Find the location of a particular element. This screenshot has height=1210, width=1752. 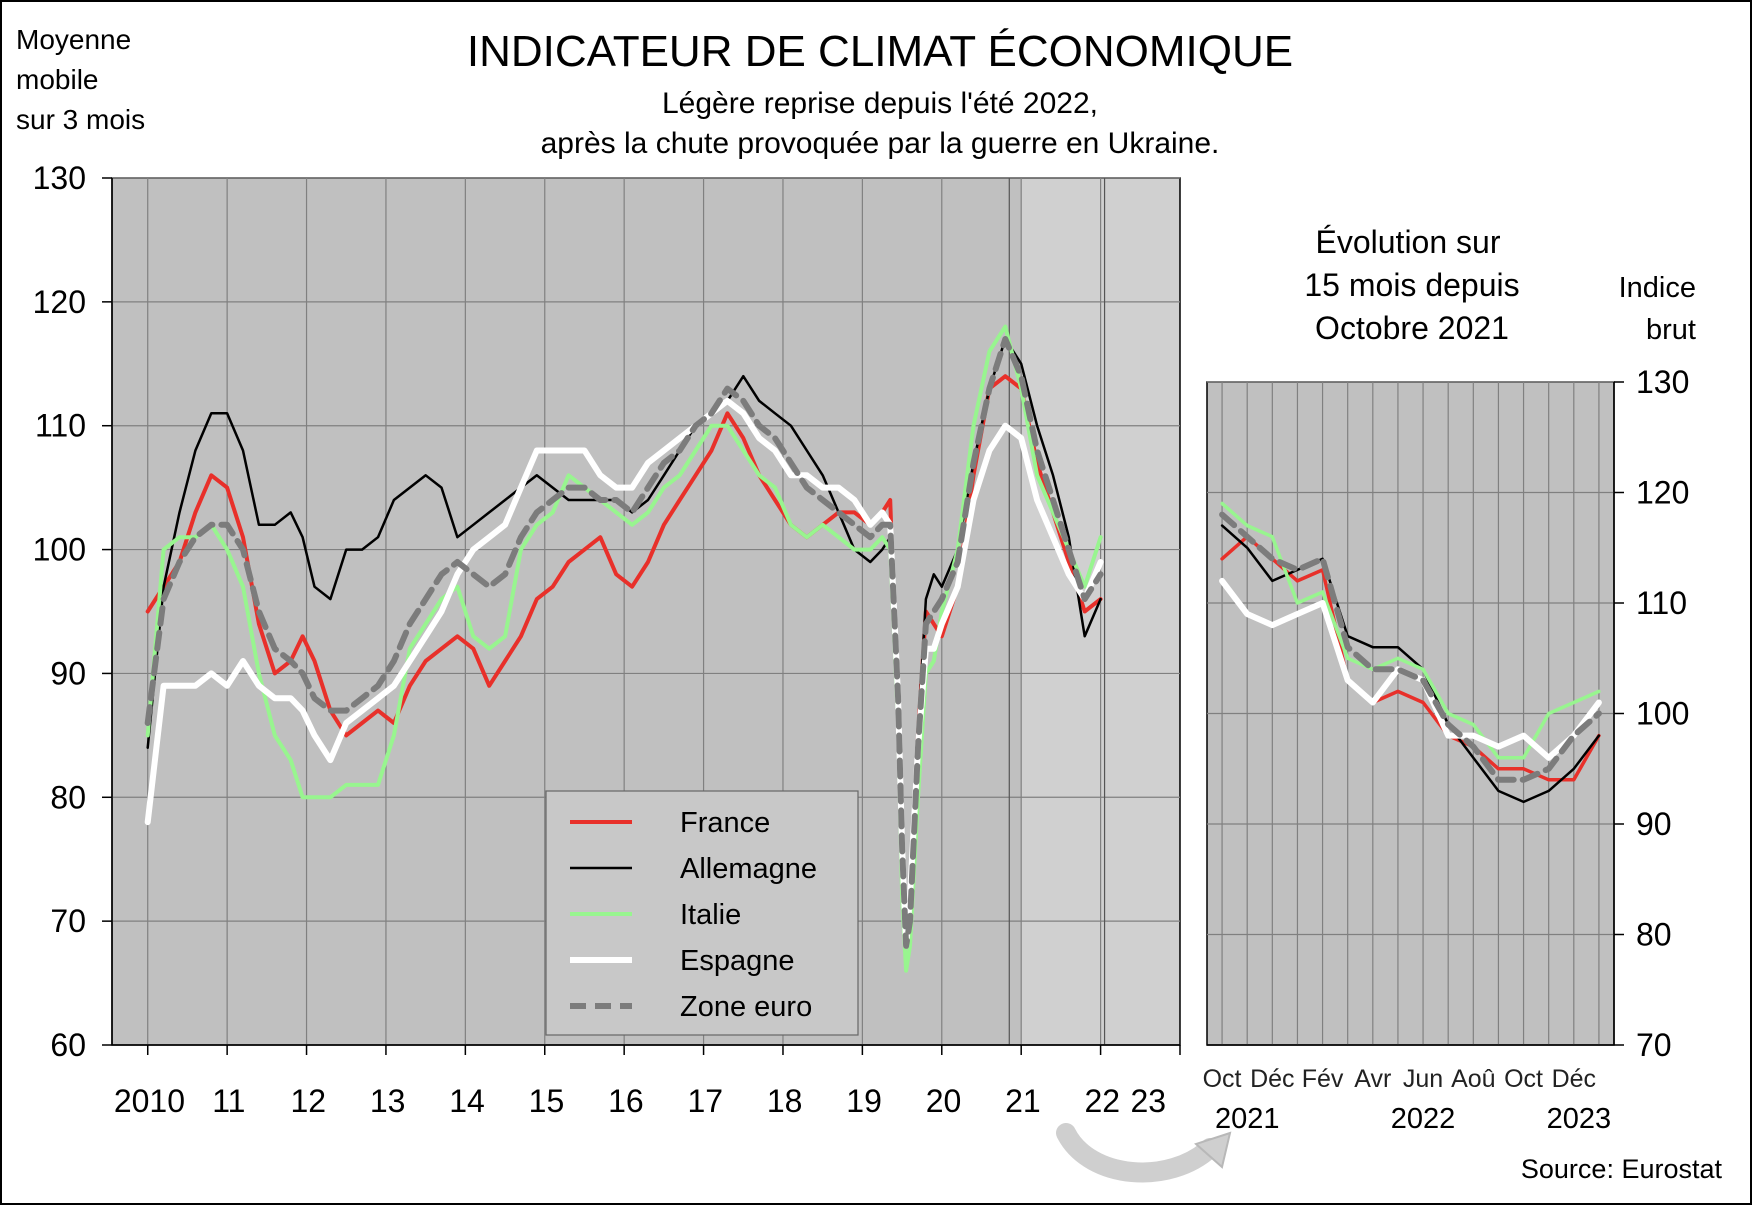

inset-series-group is located at coordinates (1410, 652).